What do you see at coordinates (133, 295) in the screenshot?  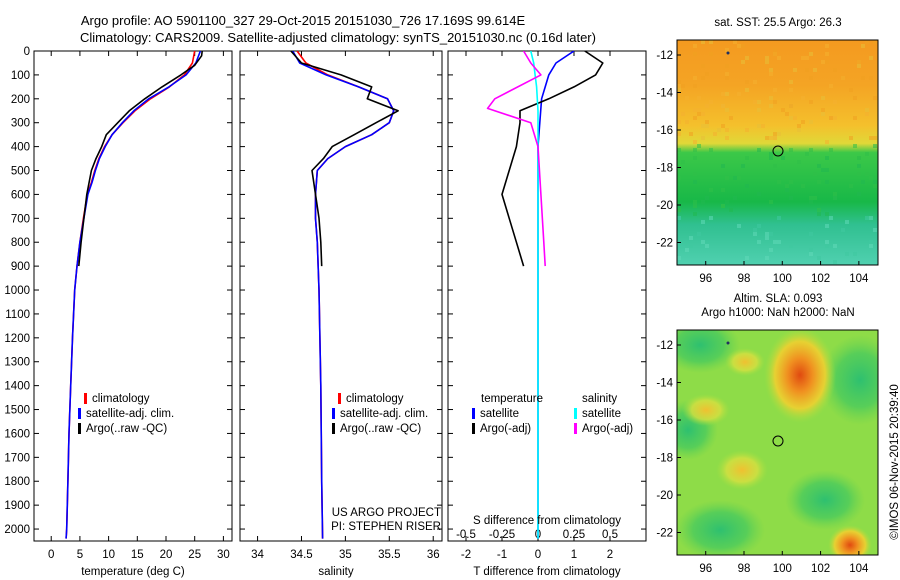 I see `series-line` at bounding box center [133, 295].